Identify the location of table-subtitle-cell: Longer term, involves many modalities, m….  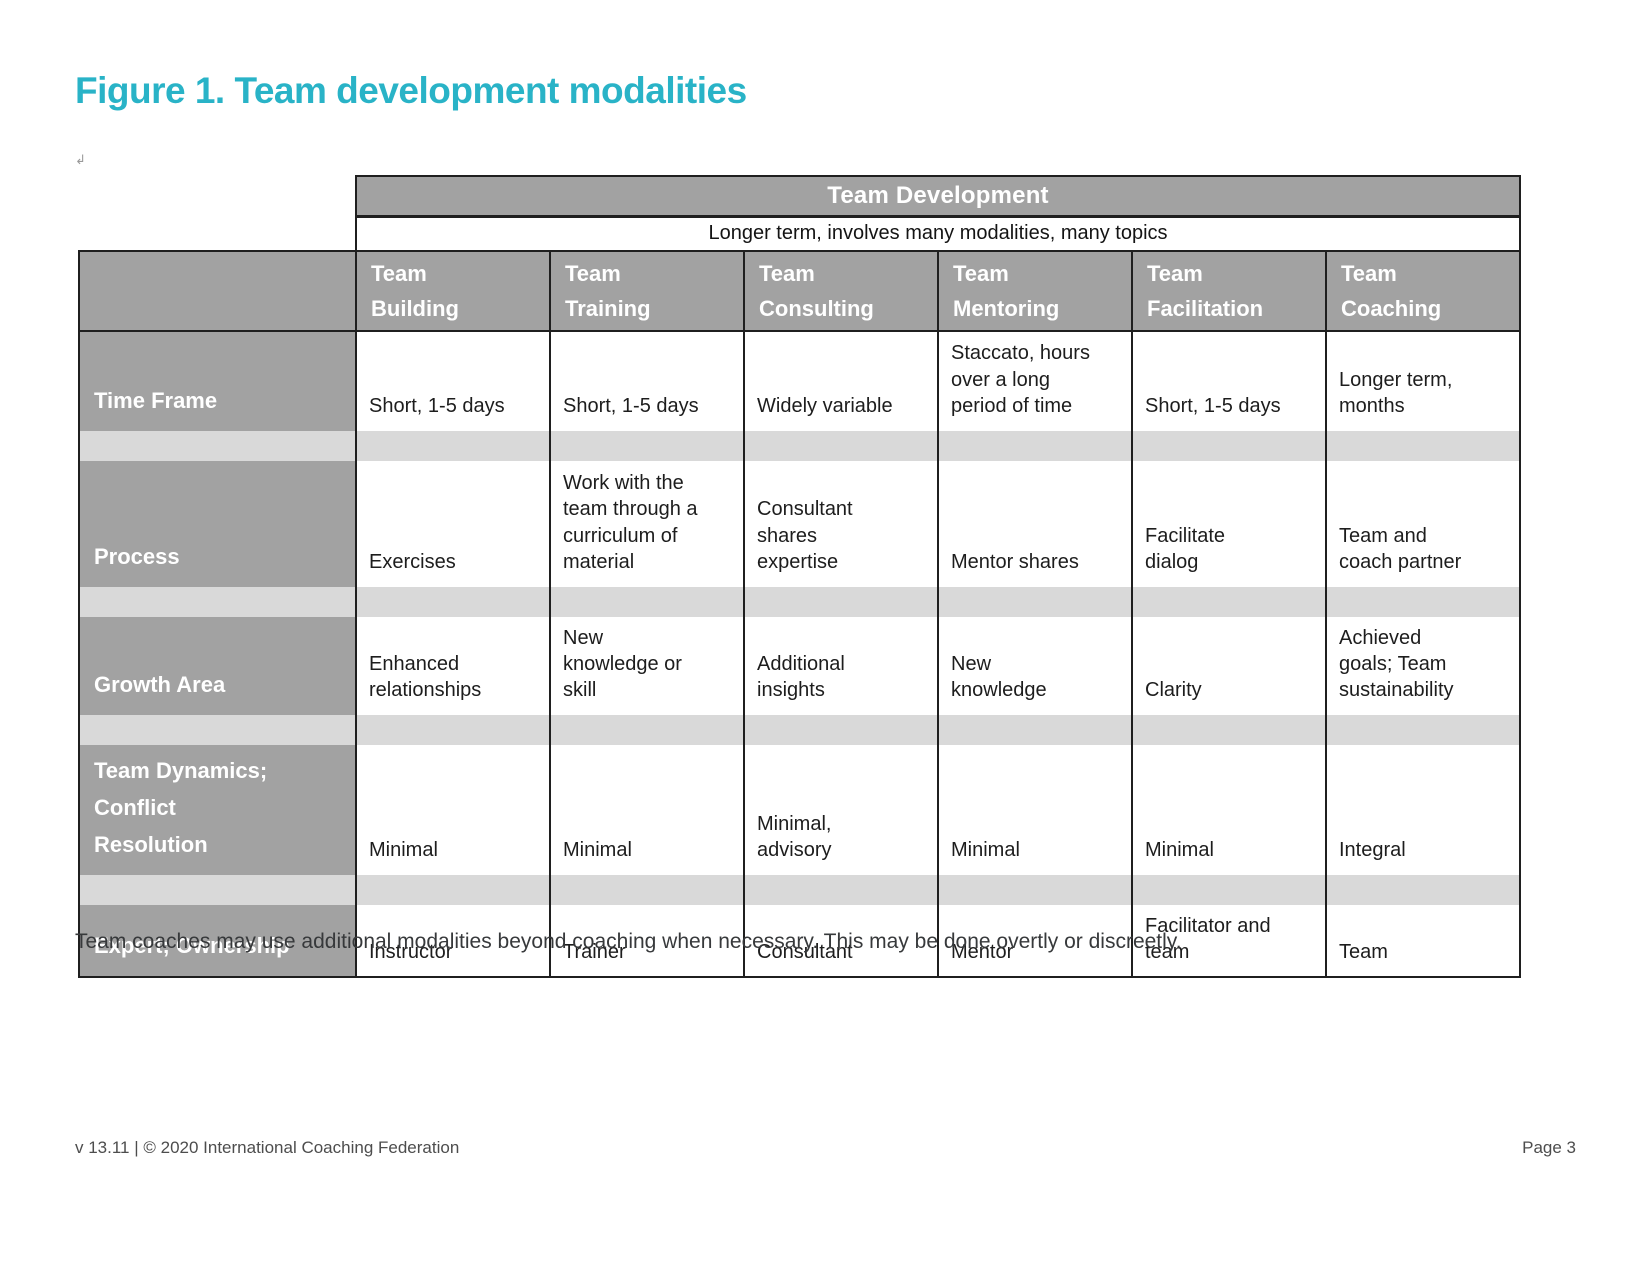
(938, 233).